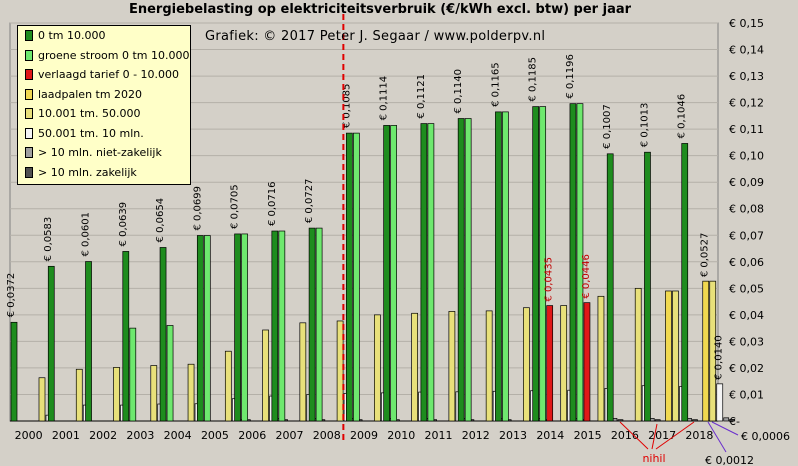 The height and width of the screenshot is (466, 798). Describe the element at coordinates (170, 373) in the screenshot. I see `bar-2004-s1` at that location.